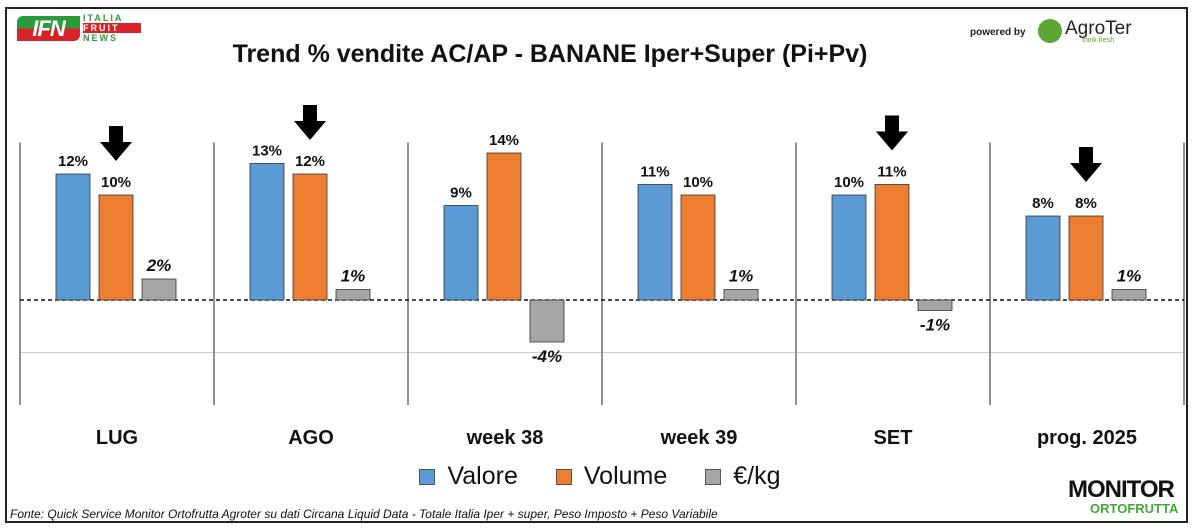 This screenshot has height=530, width=1200. Describe the element at coordinates (461, 193) in the screenshot. I see `data-label: 9%` at that location.